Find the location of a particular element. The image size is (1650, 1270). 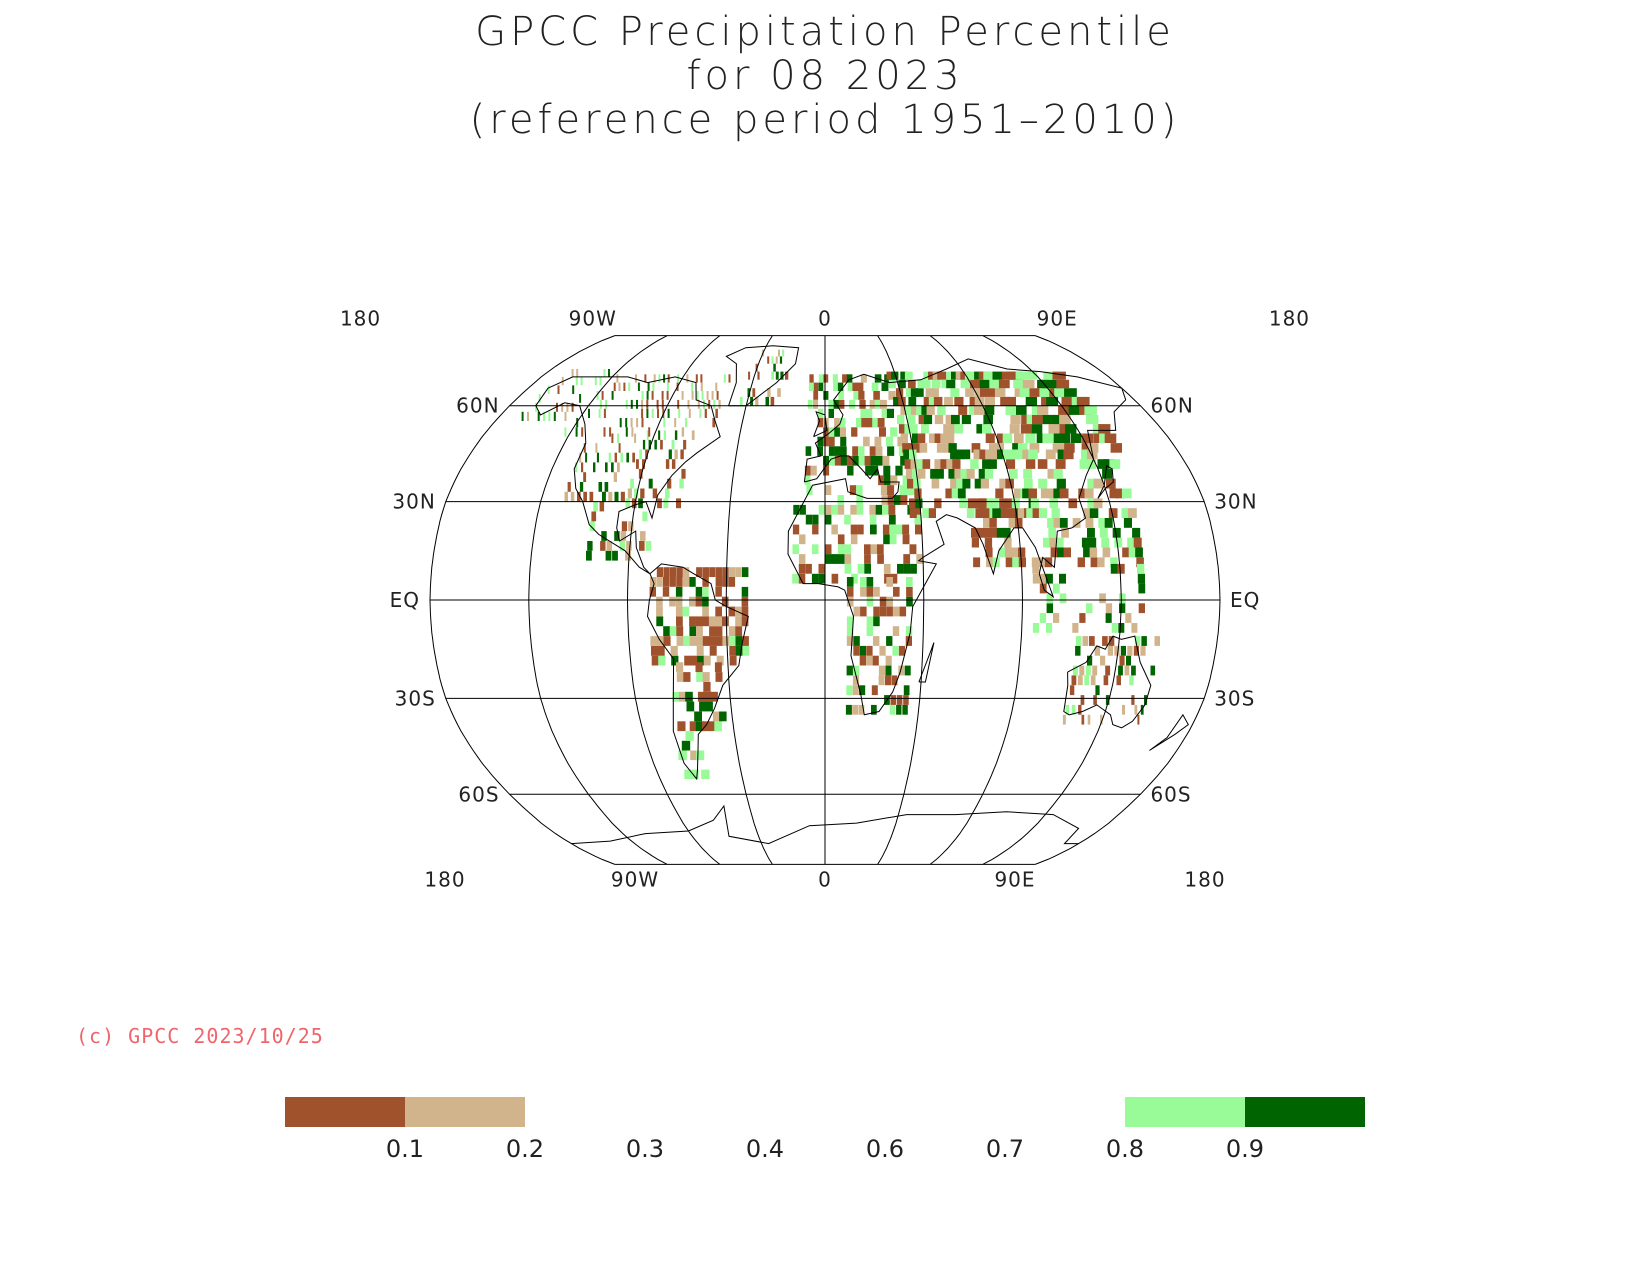

legend-swatch-below-0.1 is located at coordinates (345, 1112).